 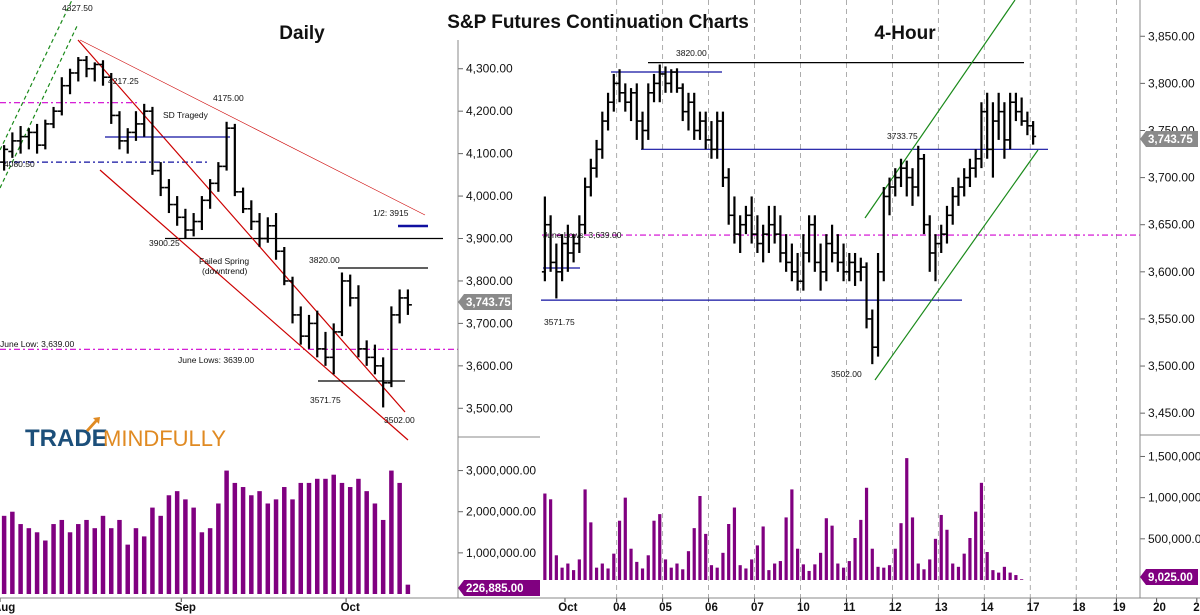 I want to click on x-tick-label: 13, so click(x=941, y=608).